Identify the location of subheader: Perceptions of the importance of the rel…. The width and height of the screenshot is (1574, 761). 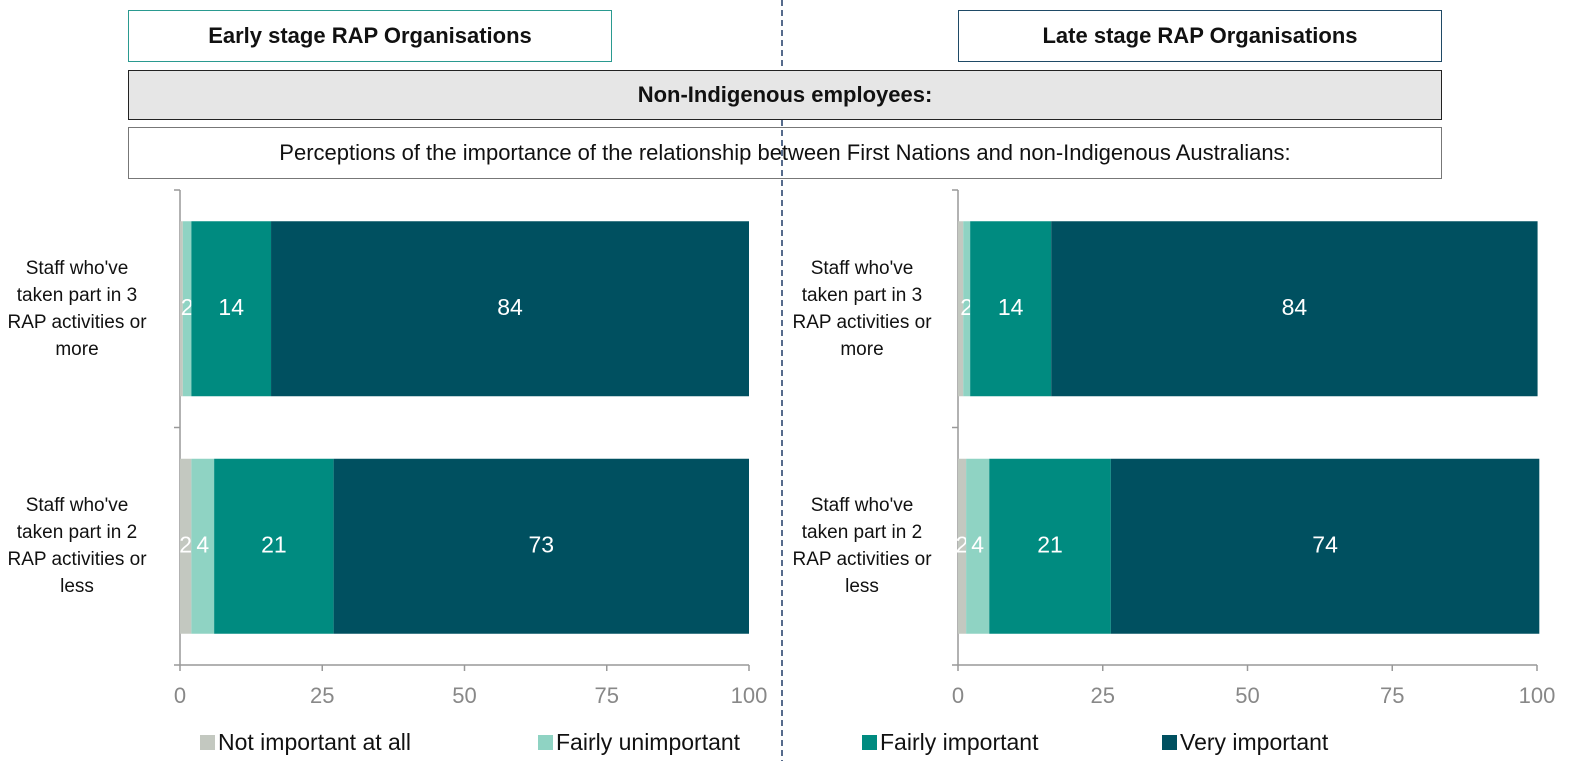
(785, 153).